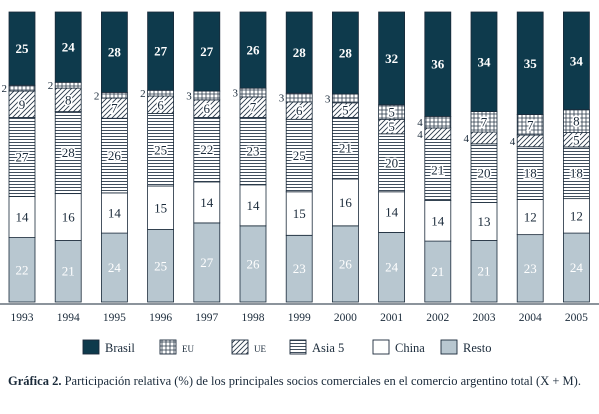 This screenshot has width=599, height=414. I want to click on bar-segment-brasil-2001, so click(392, 58).